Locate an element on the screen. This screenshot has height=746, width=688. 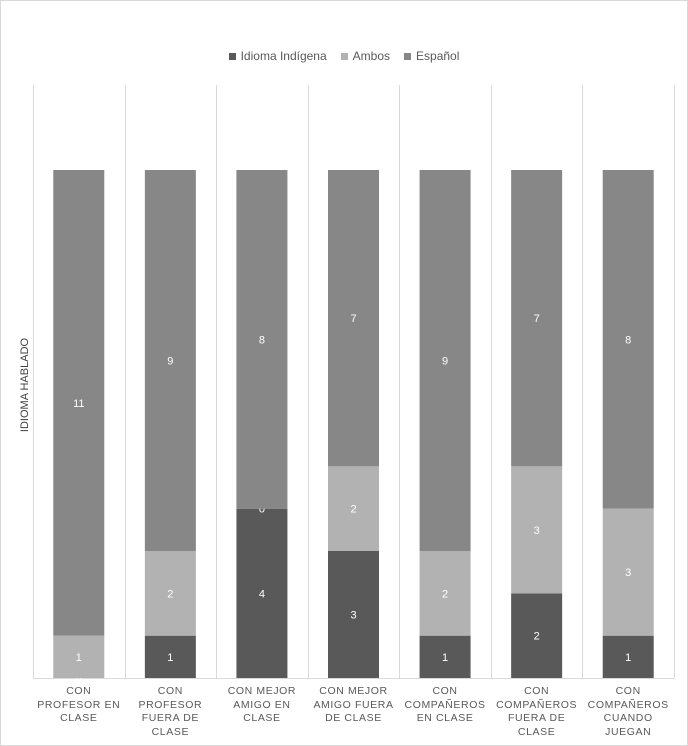
x-tick-label: CON MEJOR AMIGO FUERA DE CLASE is located at coordinates (353, 704).